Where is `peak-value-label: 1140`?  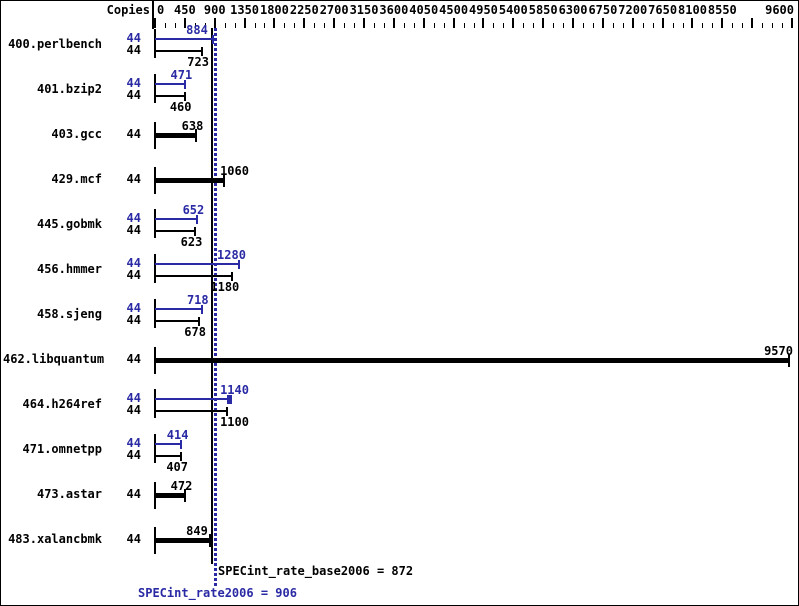
peak-value-label: 1140 is located at coordinates (234, 390).